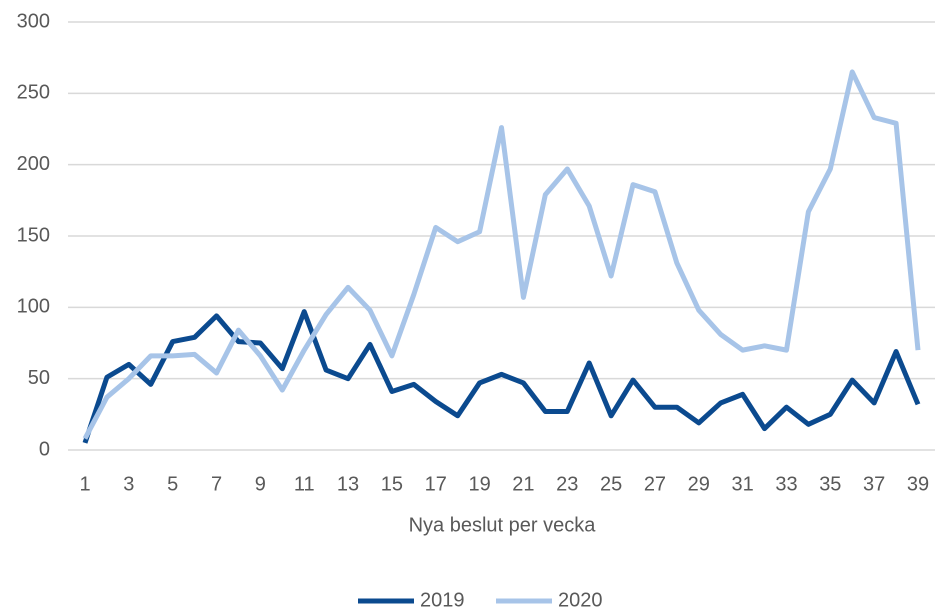 The height and width of the screenshot is (611, 935). What do you see at coordinates (567, 484) in the screenshot?
I see `x-tick-label: 23` at bounding box center [567, 484].